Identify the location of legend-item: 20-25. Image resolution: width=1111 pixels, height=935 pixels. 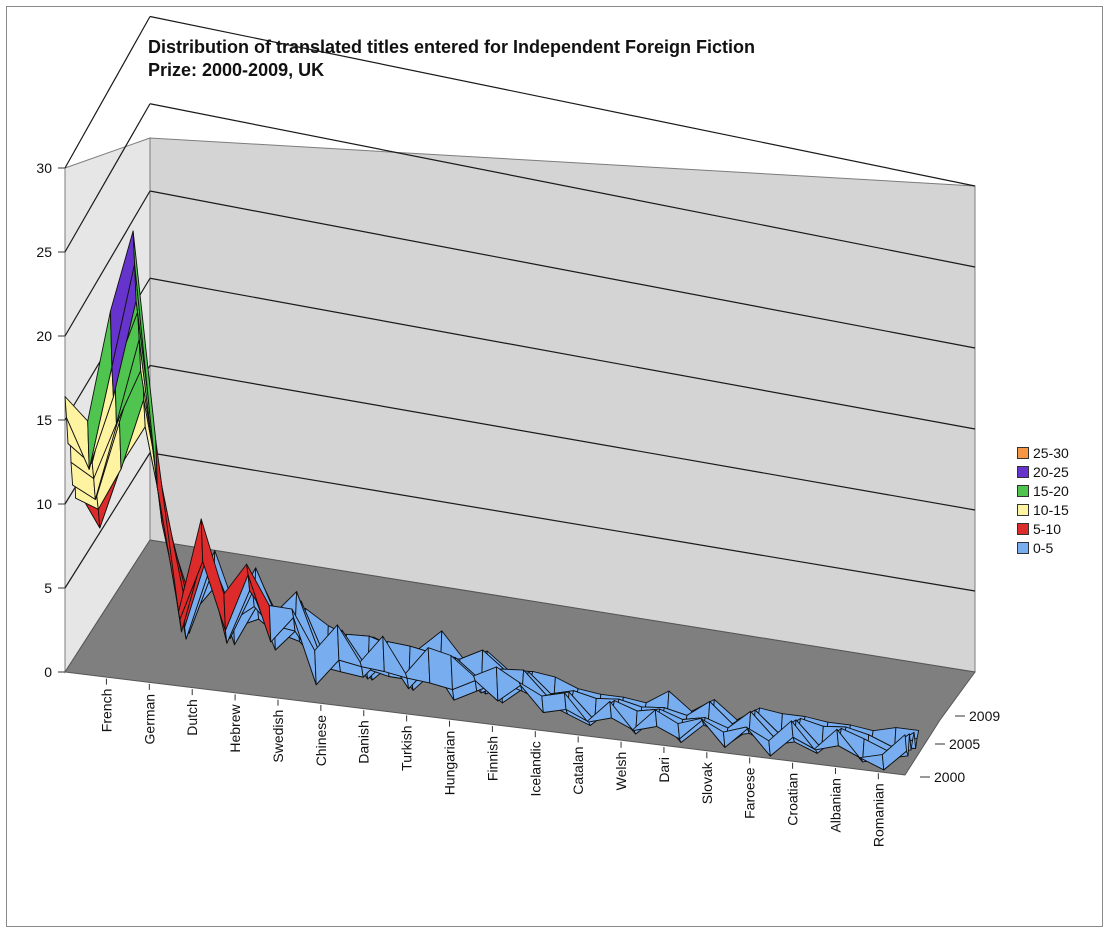
(1043, 471).